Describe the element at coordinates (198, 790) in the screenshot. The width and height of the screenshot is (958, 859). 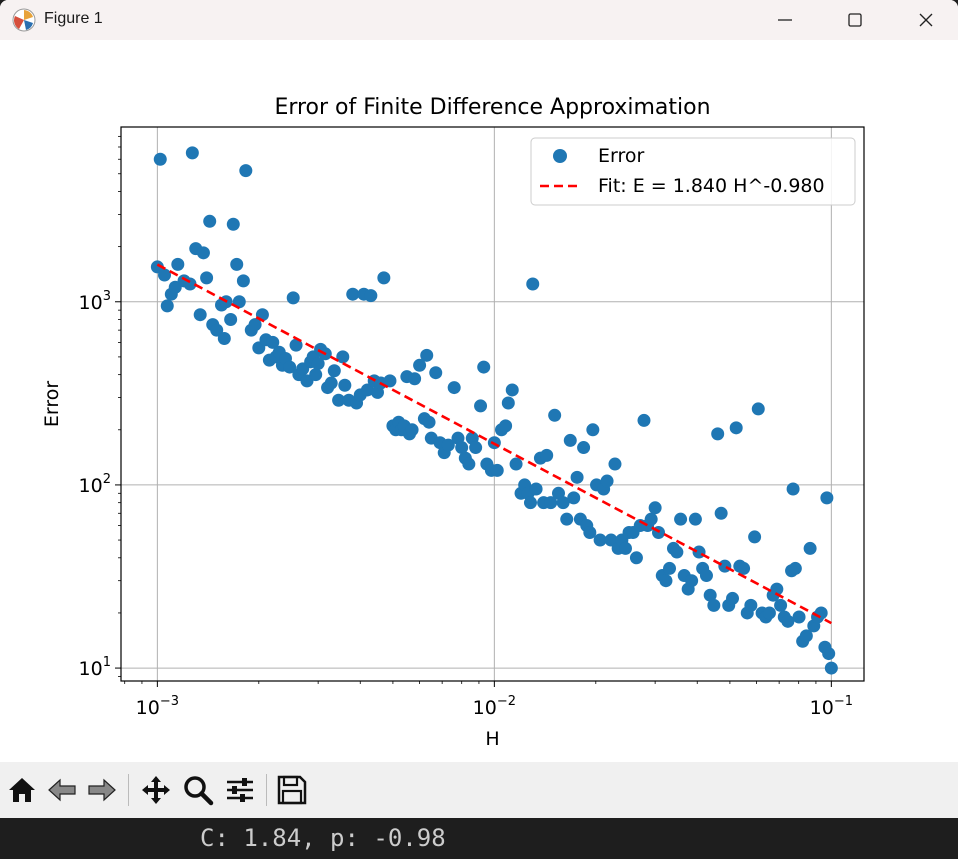
I see `zoom-button` at that location.